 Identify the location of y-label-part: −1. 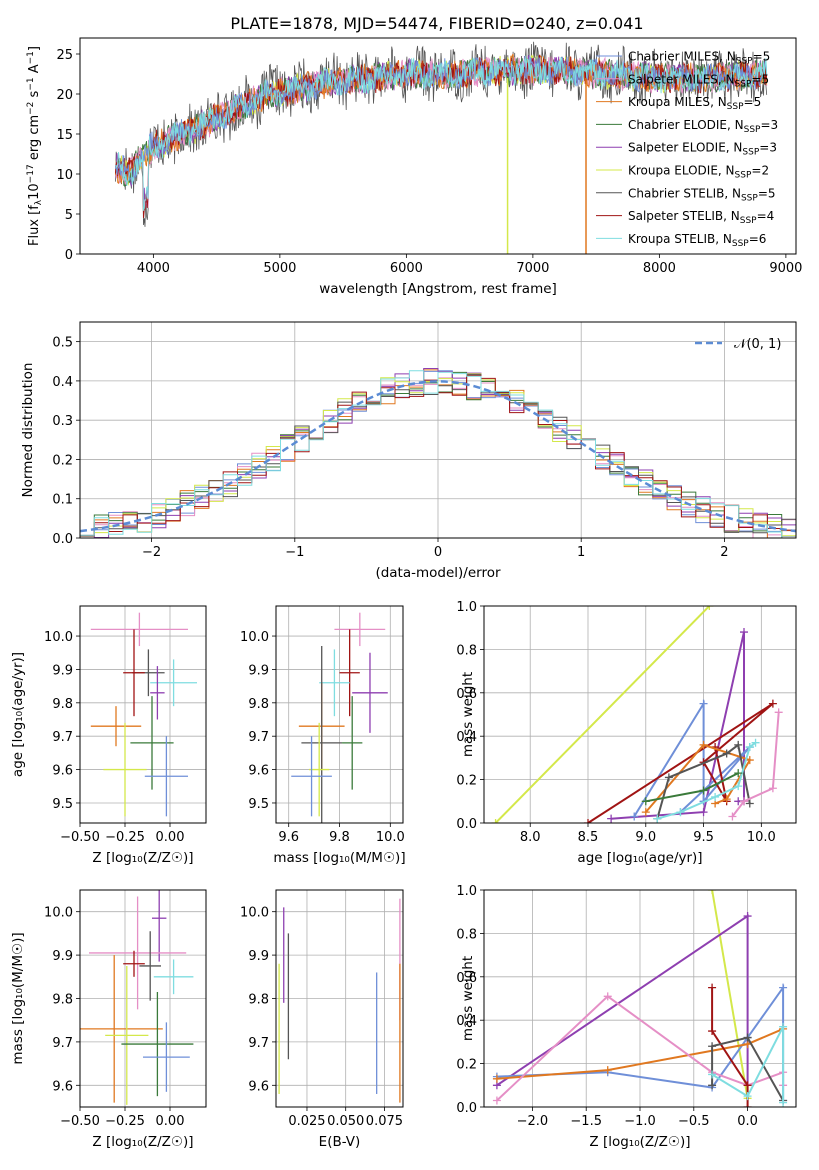
(31, 57).